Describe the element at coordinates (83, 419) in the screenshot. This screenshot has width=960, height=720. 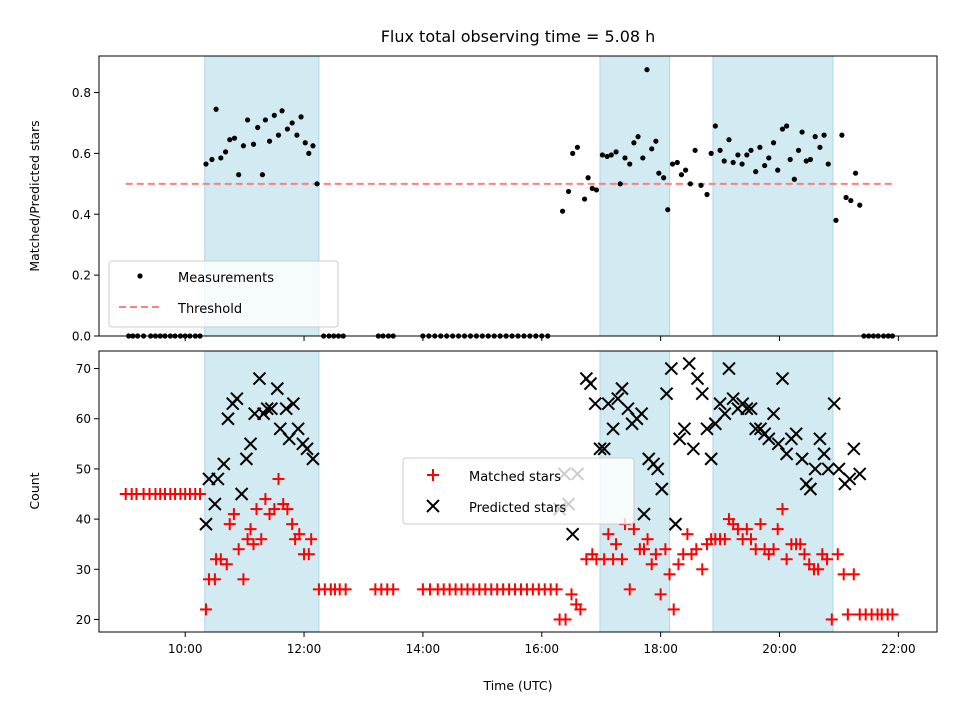
I see `bottom-y-tick-label: 60` at that location.